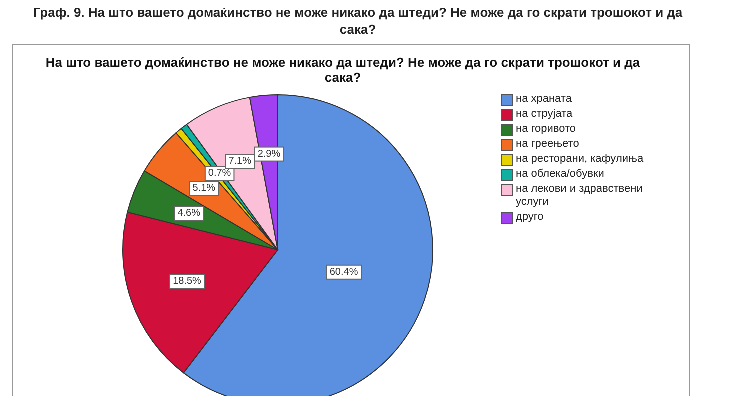  Describe the element at coordinates (580, 159) in the screenshot. I see `legend-label: на ресторани, кафулиња` at that location.